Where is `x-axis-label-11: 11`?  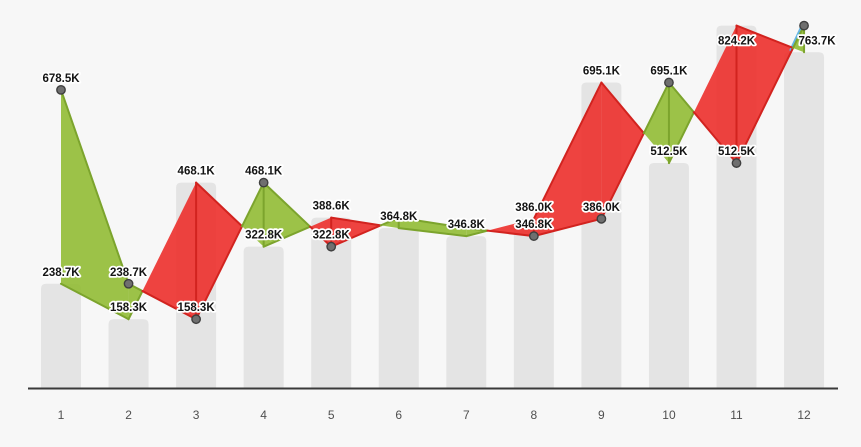
x-axis-label-11: 11 is located at coordinates (736, 415).